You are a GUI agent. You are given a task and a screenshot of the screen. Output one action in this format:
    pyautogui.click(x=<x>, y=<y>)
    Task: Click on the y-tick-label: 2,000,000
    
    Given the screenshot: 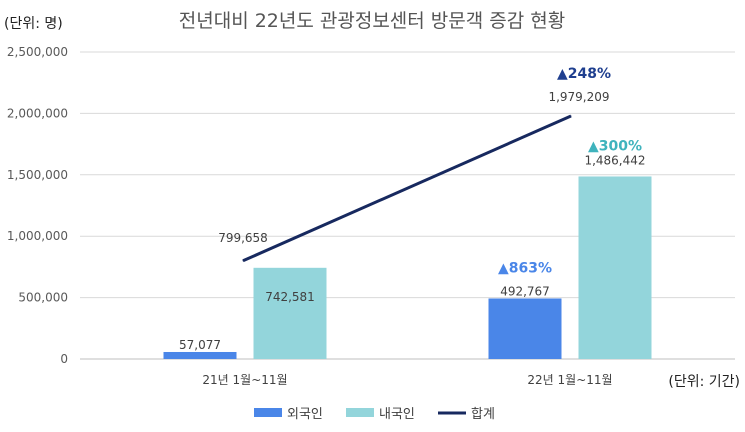 What is the action you would take?
    pyautogui.click(x=37, y=113)
    